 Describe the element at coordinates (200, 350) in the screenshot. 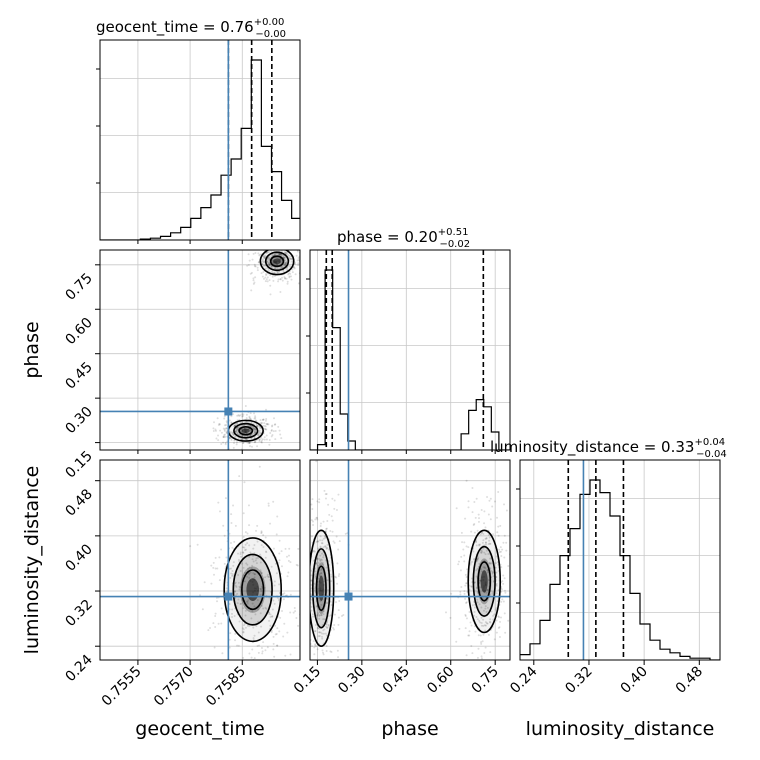

I see `gridlines` at that location.